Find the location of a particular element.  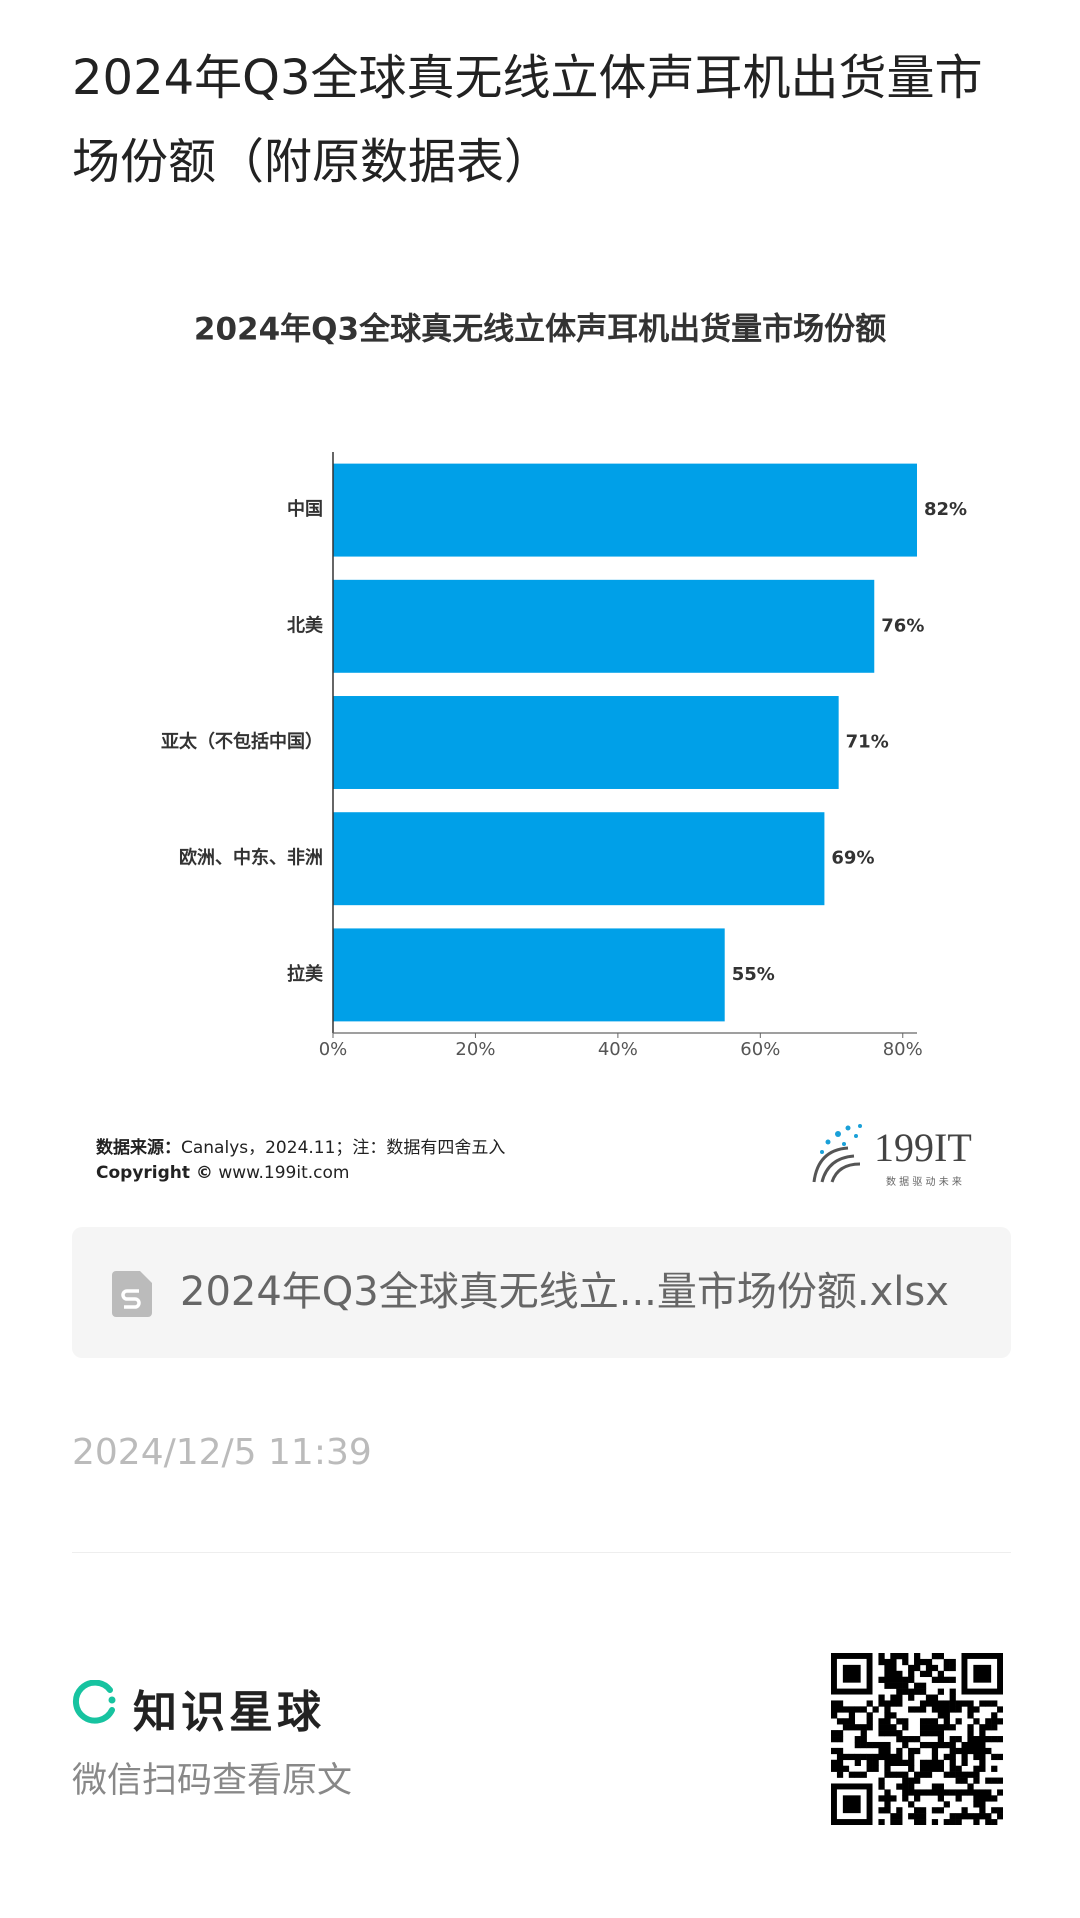

y-tick-label: 亚太（不包括中国） is located at coordinates (242, 742).